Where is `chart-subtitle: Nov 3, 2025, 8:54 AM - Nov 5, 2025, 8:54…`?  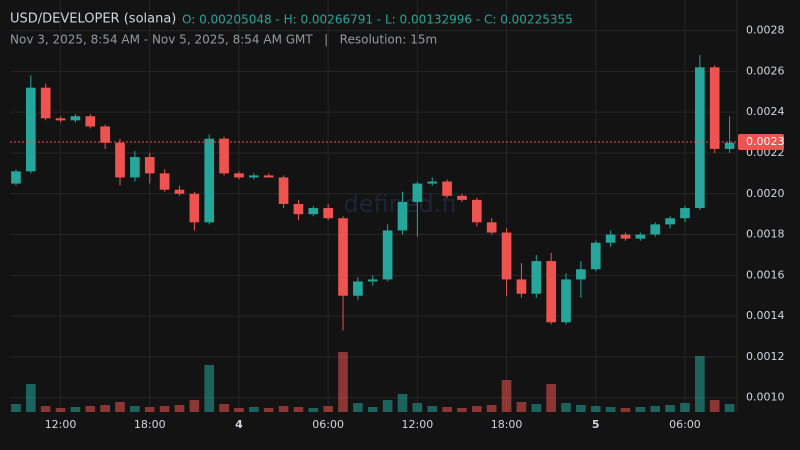 chart-subtitle: Nov 3, 2025, 8:54 AM - Nov 5, 2025, 8:54… is located at coordinates (223, 40).